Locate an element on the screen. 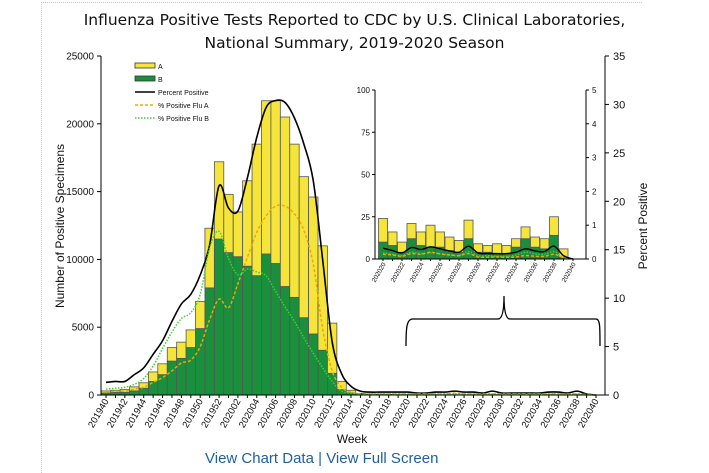  view-chart-data-link: View Chart Data is located at coordinates (259, 458).